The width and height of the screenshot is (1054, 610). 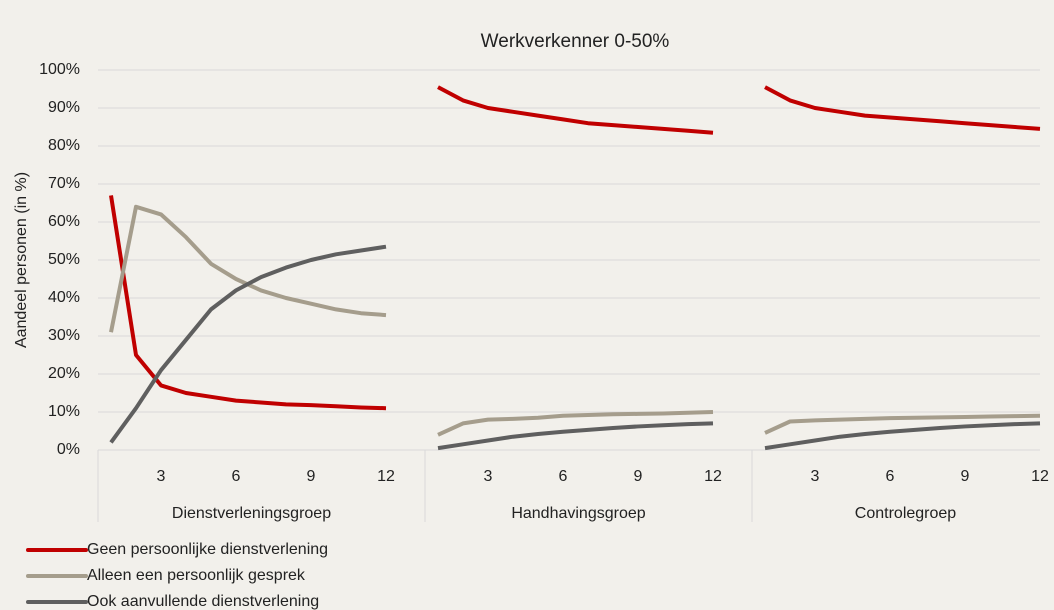 What do you see at coordinates (578, 513) in the screenshot?
I see `group-label: Handhavingsgroep` at bounding box center [578, 513].